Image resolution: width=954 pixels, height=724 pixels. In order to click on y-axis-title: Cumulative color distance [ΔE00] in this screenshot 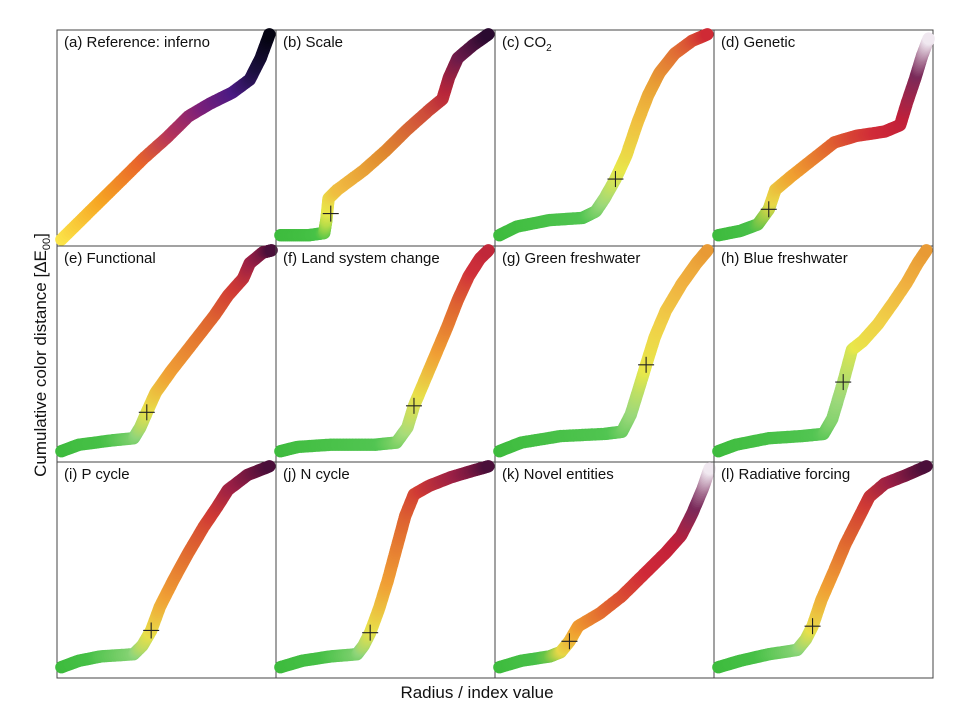, I will do `click(42, 355)`.